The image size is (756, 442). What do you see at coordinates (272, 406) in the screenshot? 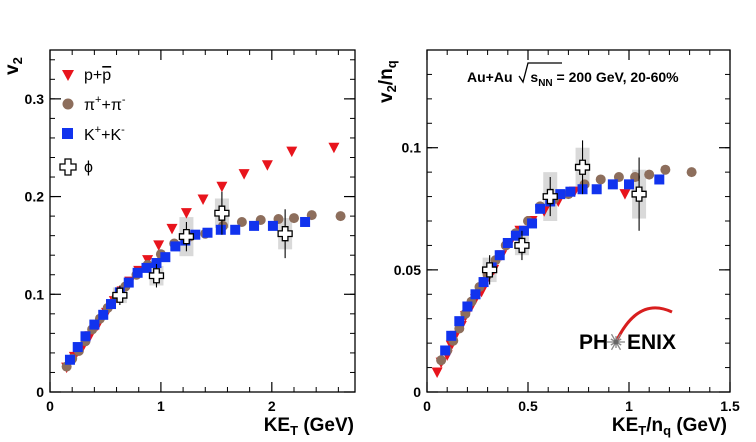
I see `x-tick-label: 2` at bounding box center [272, 406].